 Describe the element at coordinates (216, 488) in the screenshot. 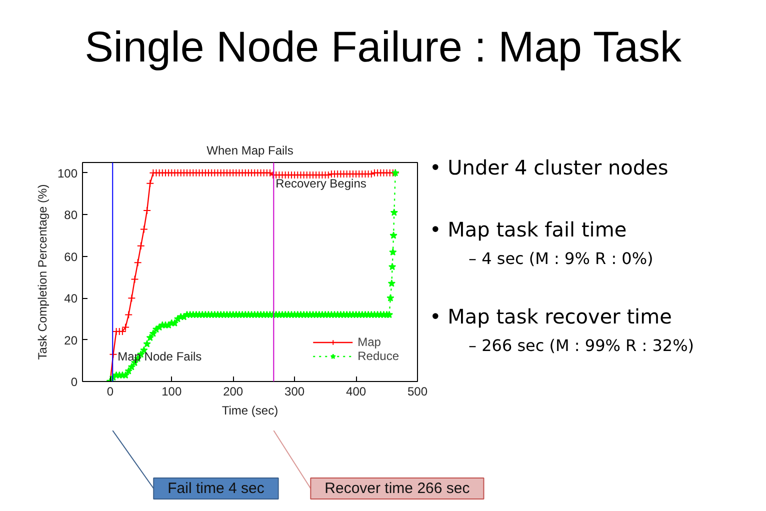

I see `text: Fail time 4 sec` at that location.